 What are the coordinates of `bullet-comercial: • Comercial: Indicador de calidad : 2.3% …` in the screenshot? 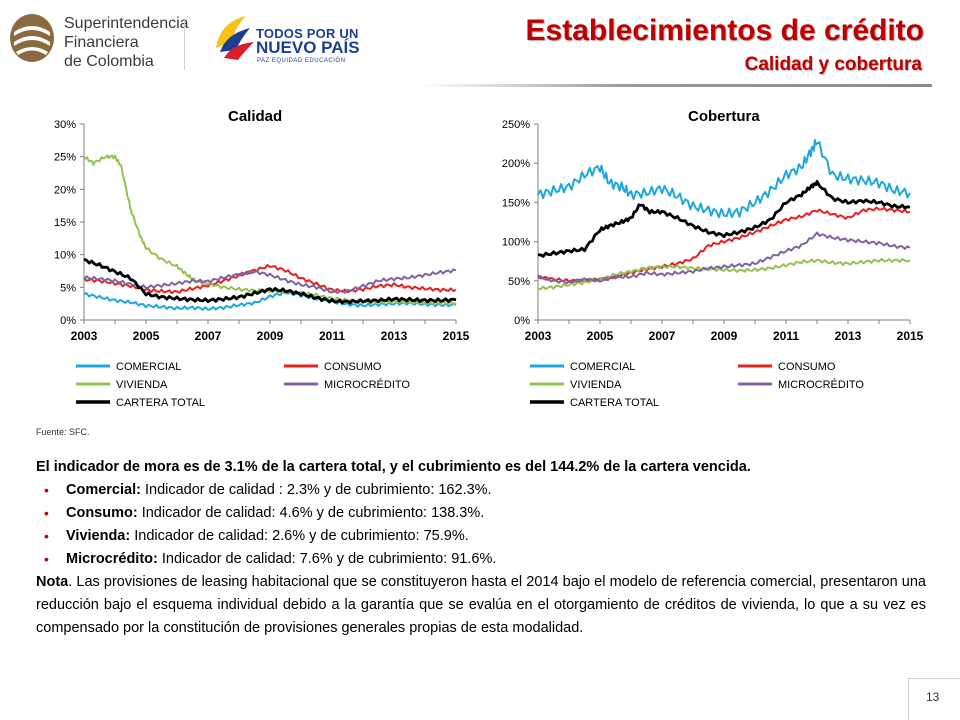 It's located at (481, 490).